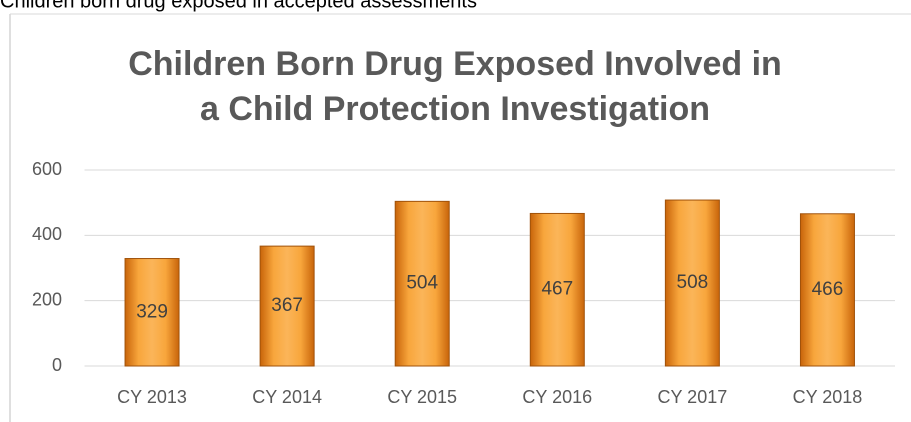 The width and height of the screenshot is (911, 422). Describe the element at coordinates (828, 397) in the screenshot. I see `x-tick-label: CY 2018` at that location.